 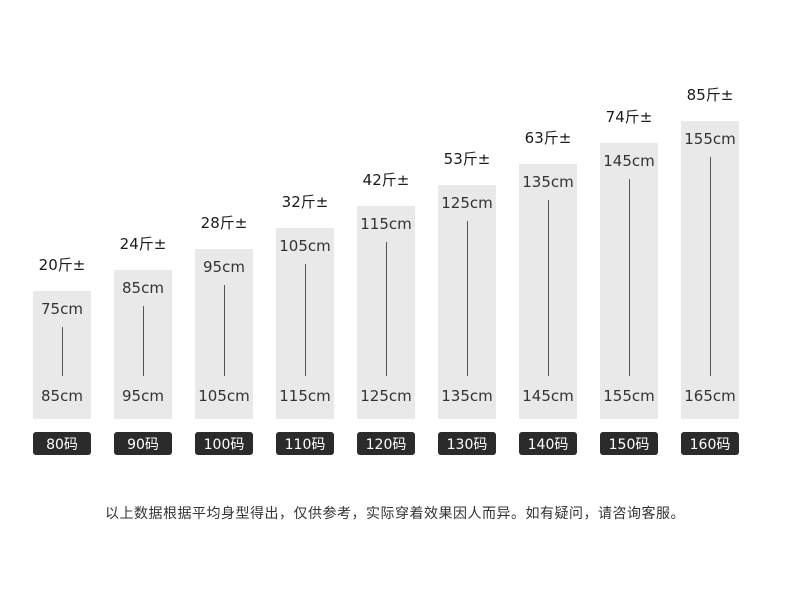 I want to click on size-column: 28斤± 95cm 105cm 100码, so click(x=224, y=333).